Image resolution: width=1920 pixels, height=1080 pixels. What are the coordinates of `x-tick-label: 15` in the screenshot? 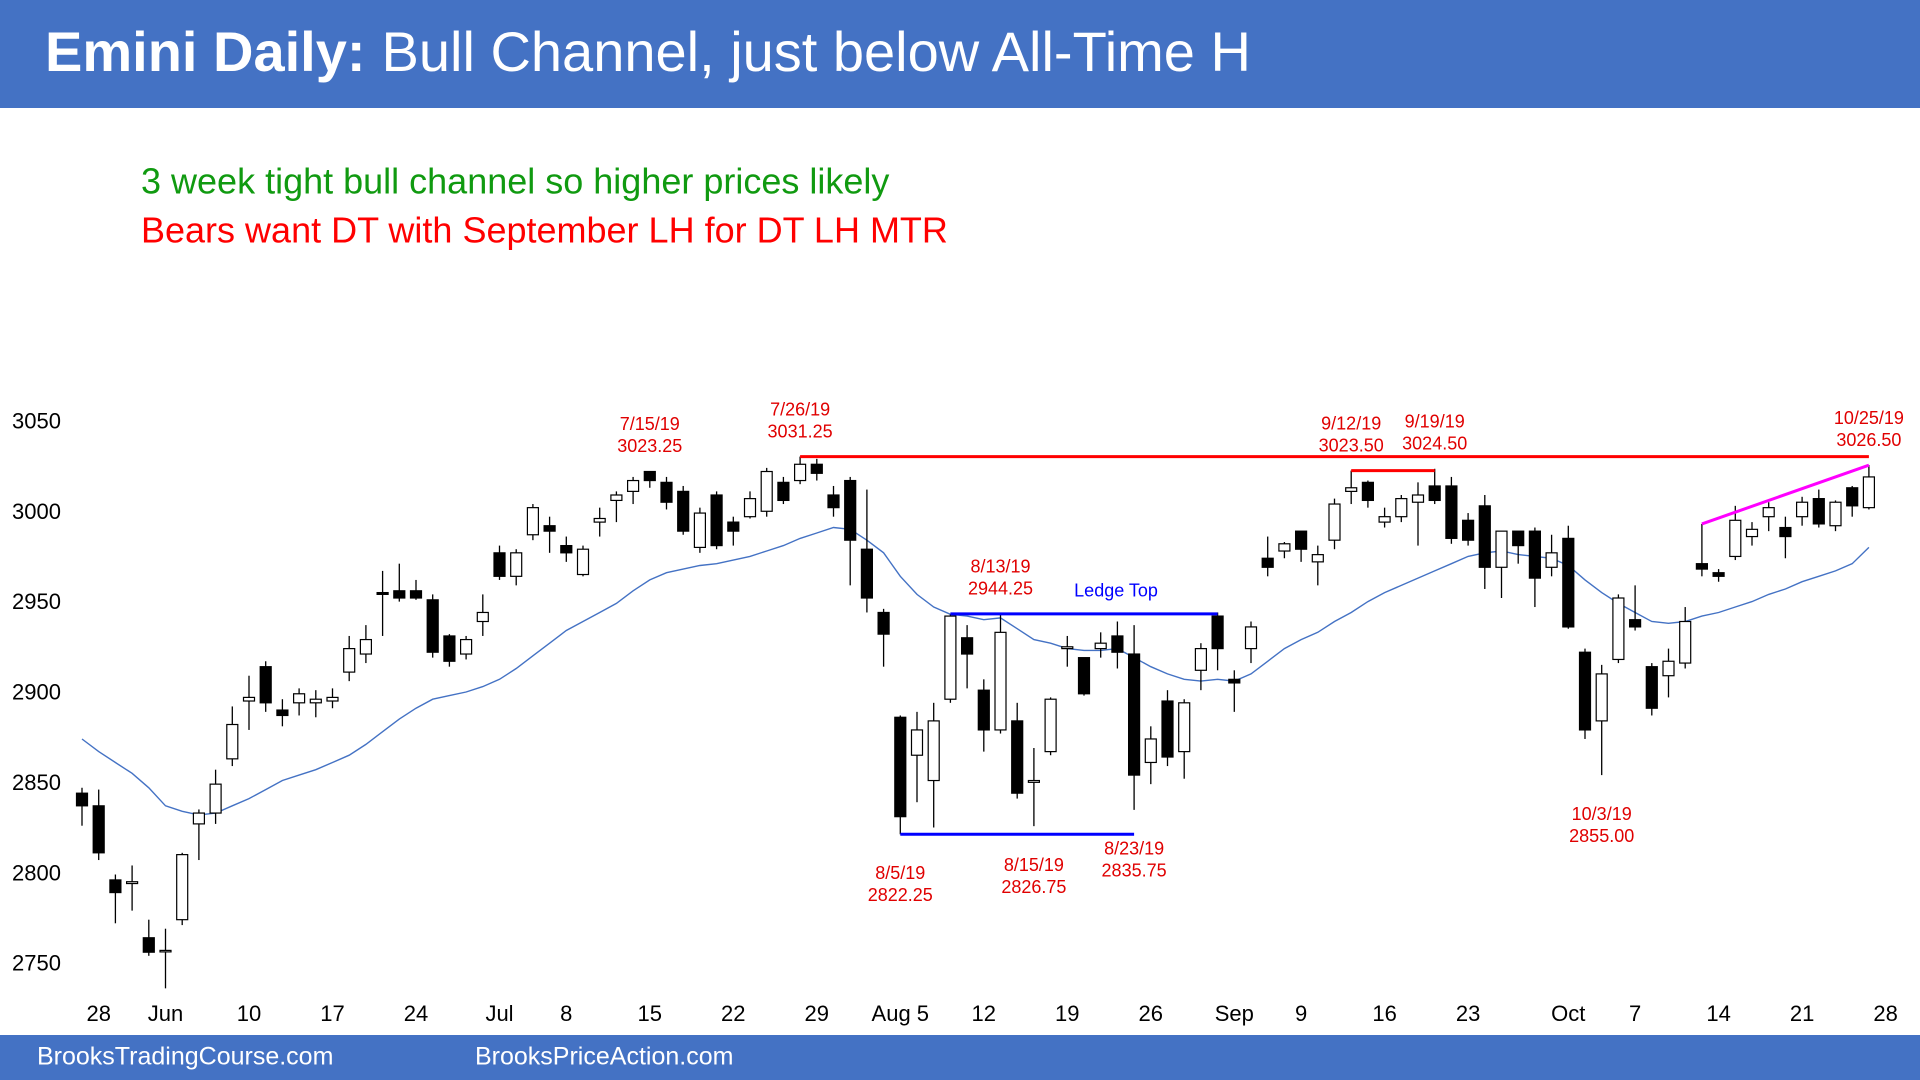 It's located at (650, 1013).